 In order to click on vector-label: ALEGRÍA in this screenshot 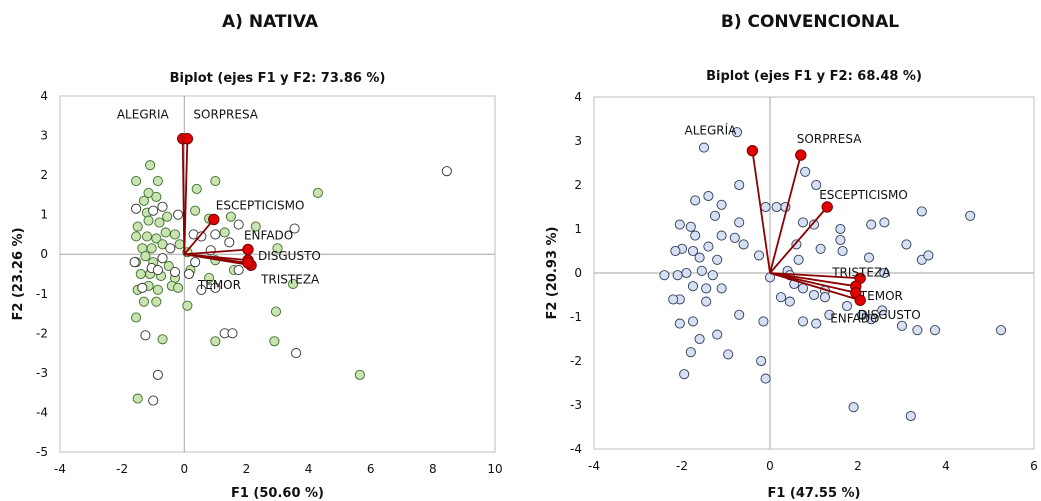, I will do `click(711, 130)`.